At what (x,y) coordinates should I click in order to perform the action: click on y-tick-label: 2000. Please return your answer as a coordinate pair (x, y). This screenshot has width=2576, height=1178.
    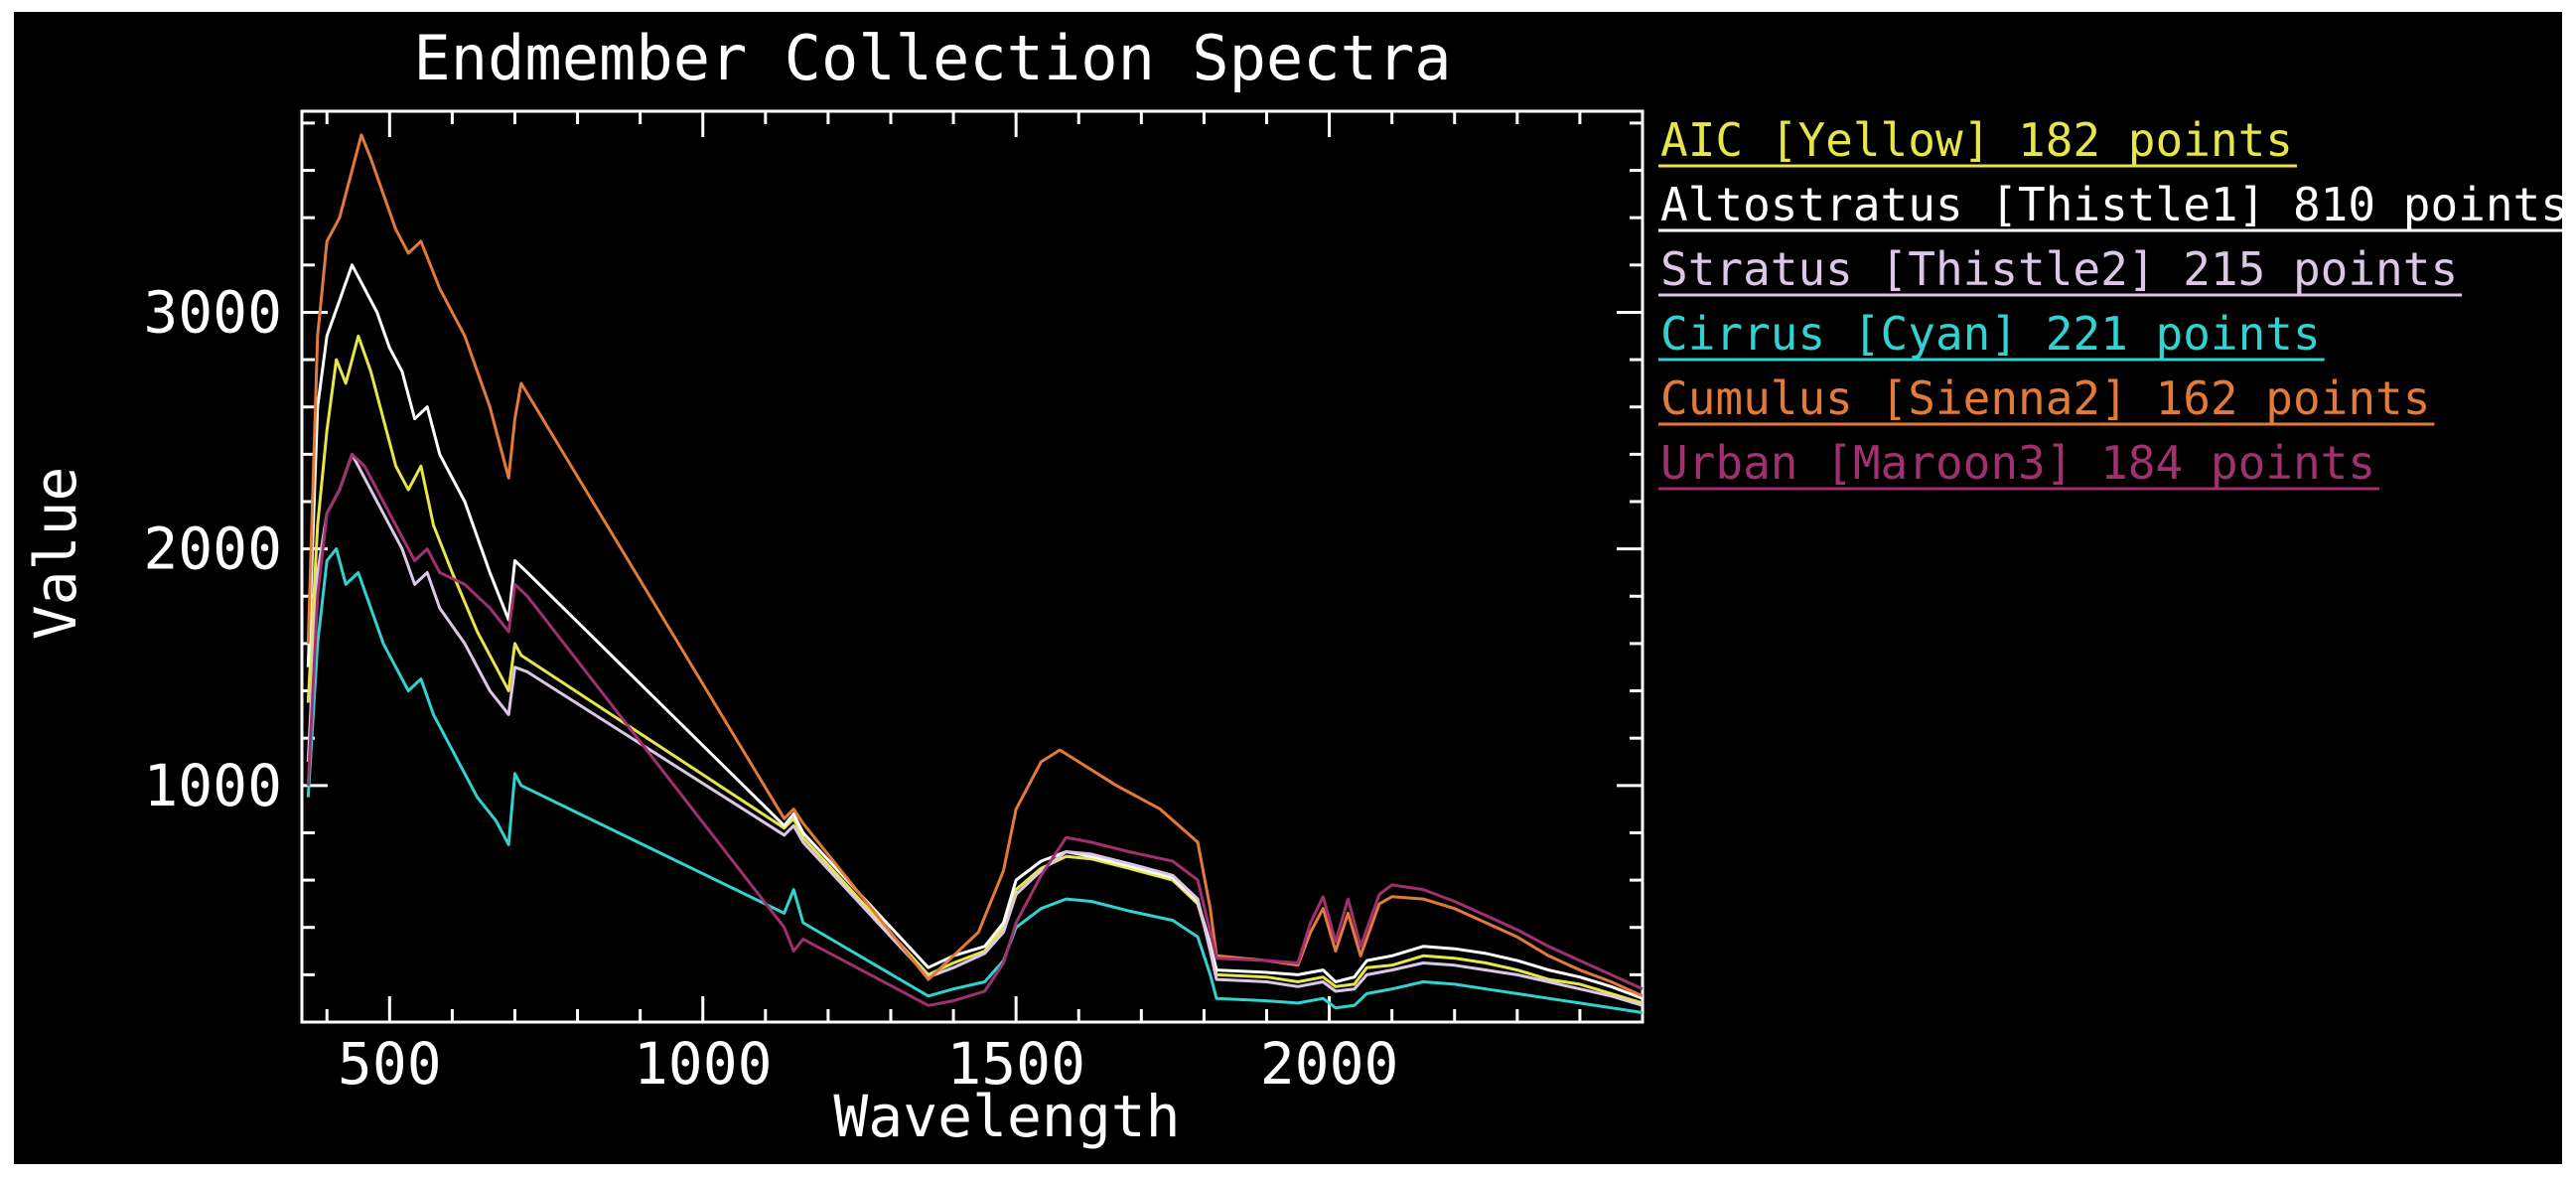
    Looking at the image, I should click on (213, 549).